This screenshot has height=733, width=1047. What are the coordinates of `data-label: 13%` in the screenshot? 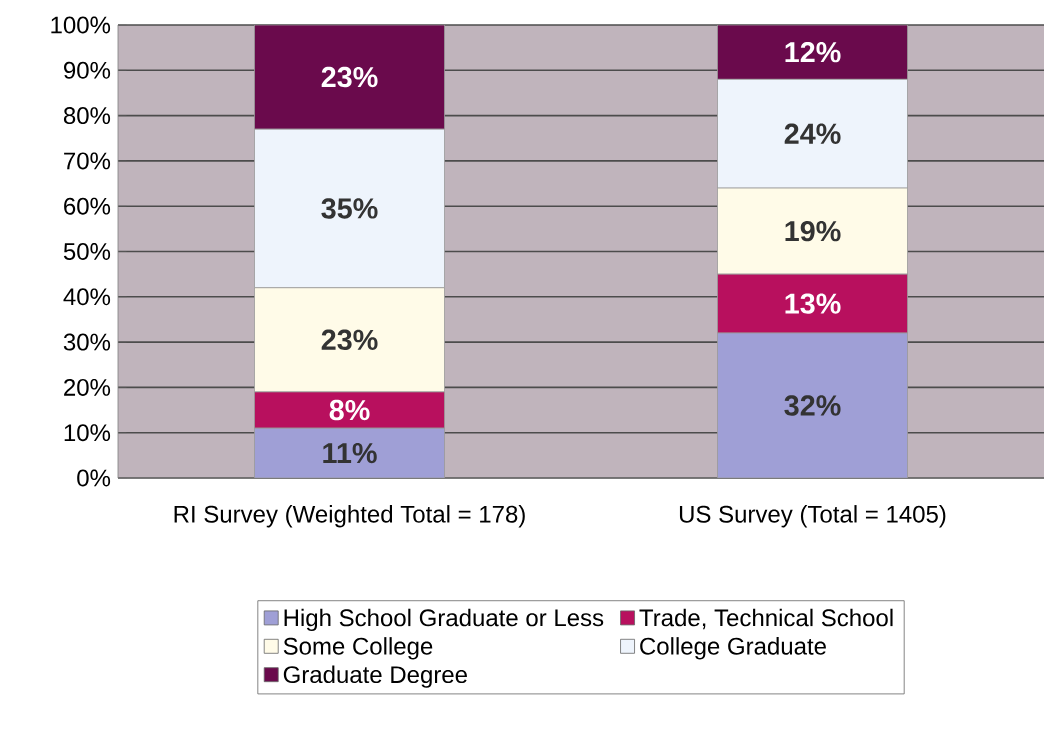 It's located at (813, 303).